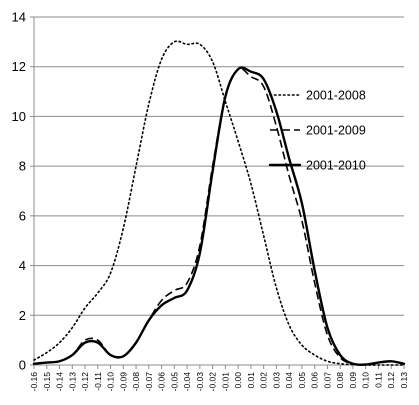  Describe the element at coordinates (85, 382) in the screenshot. I see `x-tick-label-4: -0.12` at that location.